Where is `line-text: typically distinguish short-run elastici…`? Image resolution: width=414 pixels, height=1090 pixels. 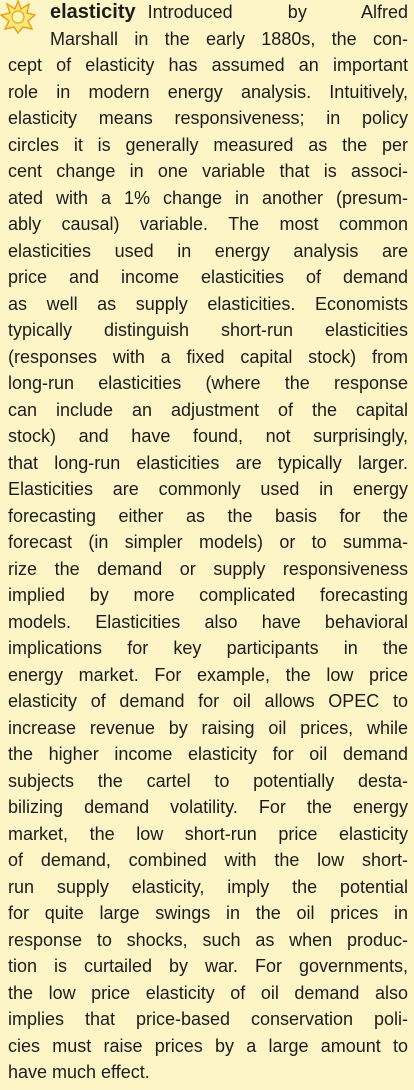
line-text: typically distinguish short-run elastici… is located at coordinates (208, 330).